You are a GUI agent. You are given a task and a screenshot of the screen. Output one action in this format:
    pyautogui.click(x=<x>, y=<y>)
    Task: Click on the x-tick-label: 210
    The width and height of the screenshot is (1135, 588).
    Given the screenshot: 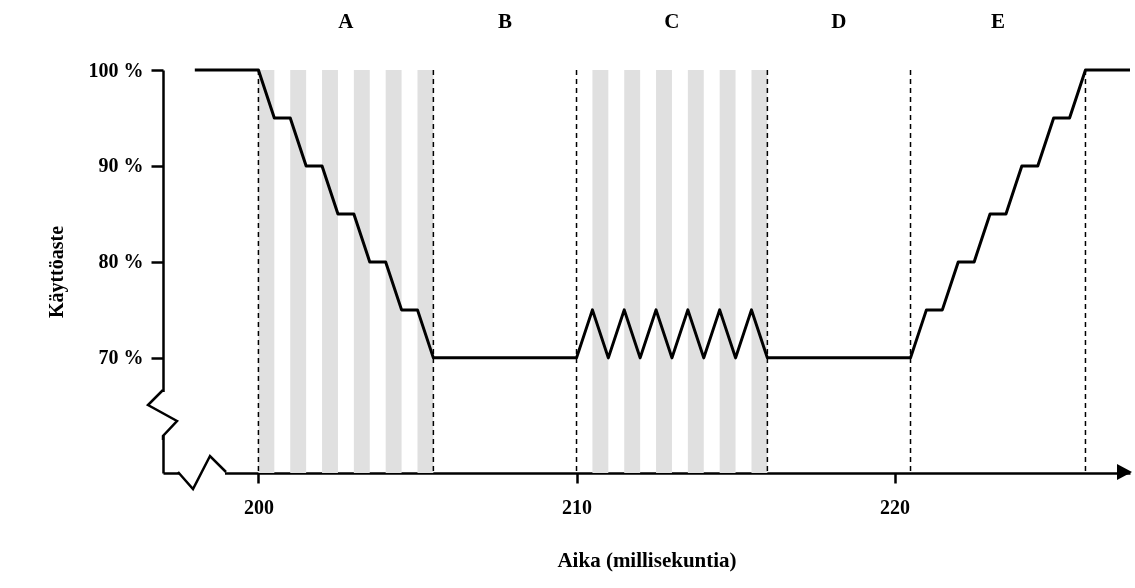 What is the action you would take?
    pyautogui.click(x=577, y=506)
    